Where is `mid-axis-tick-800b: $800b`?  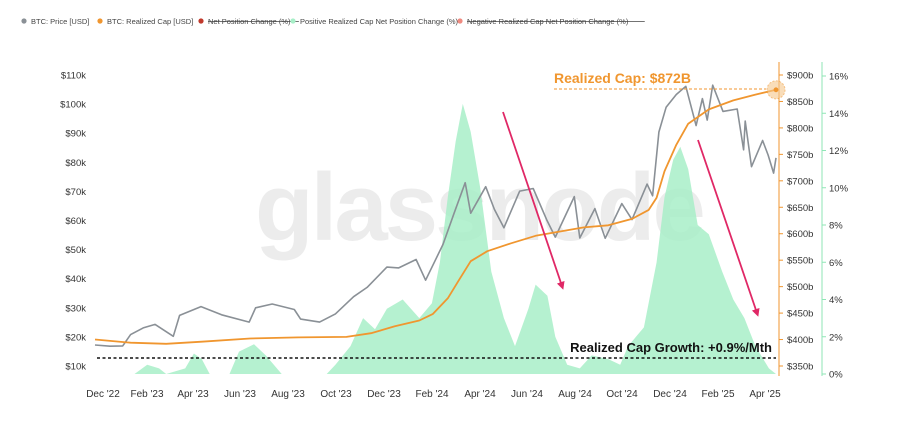
mid-axis-tick-800b: $800b is located at coordinates (800, 128).